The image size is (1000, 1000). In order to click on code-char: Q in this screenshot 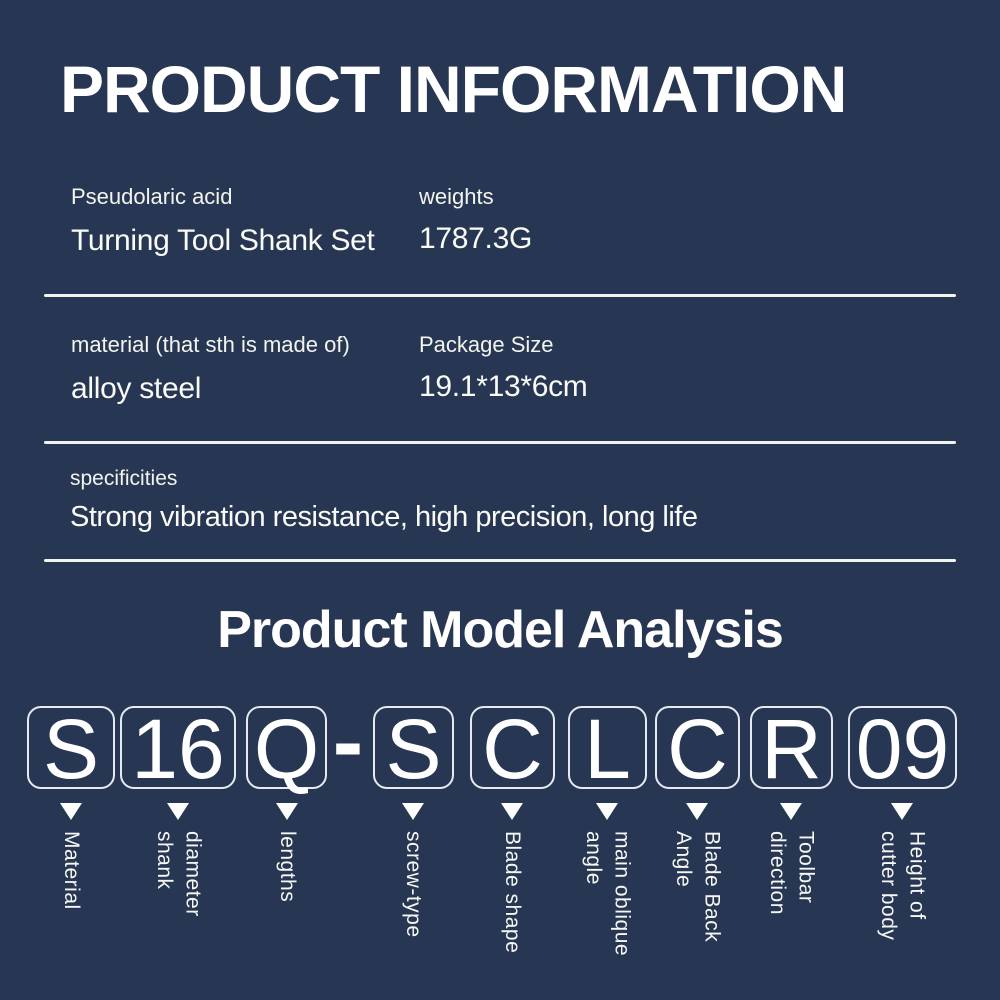, I will do `click(286, 748)`.